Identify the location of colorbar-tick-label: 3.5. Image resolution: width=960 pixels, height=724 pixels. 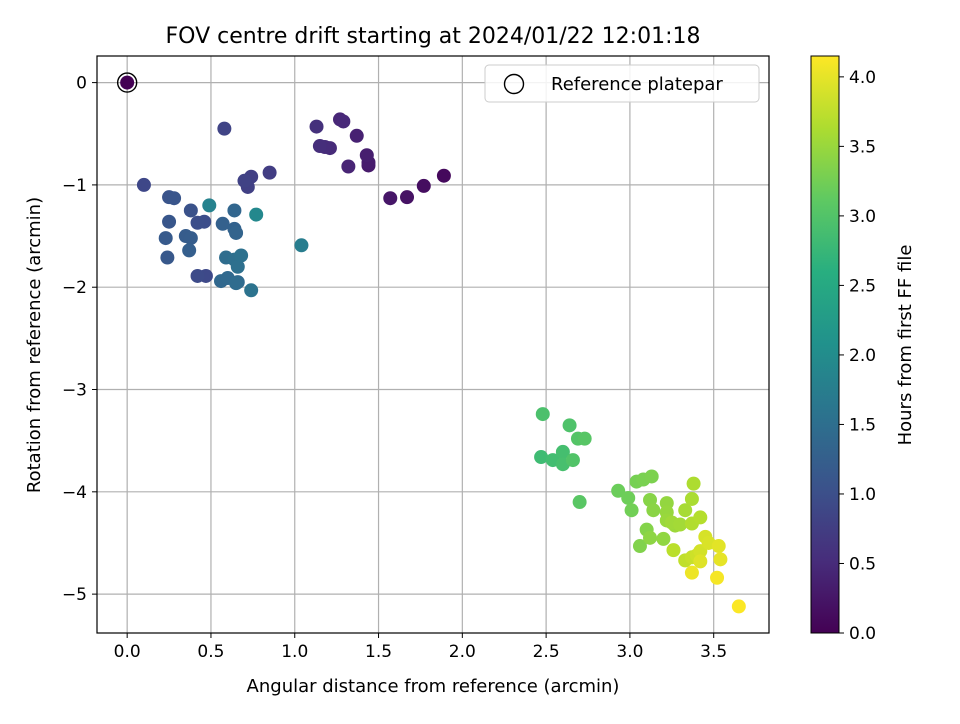
(862, 147).